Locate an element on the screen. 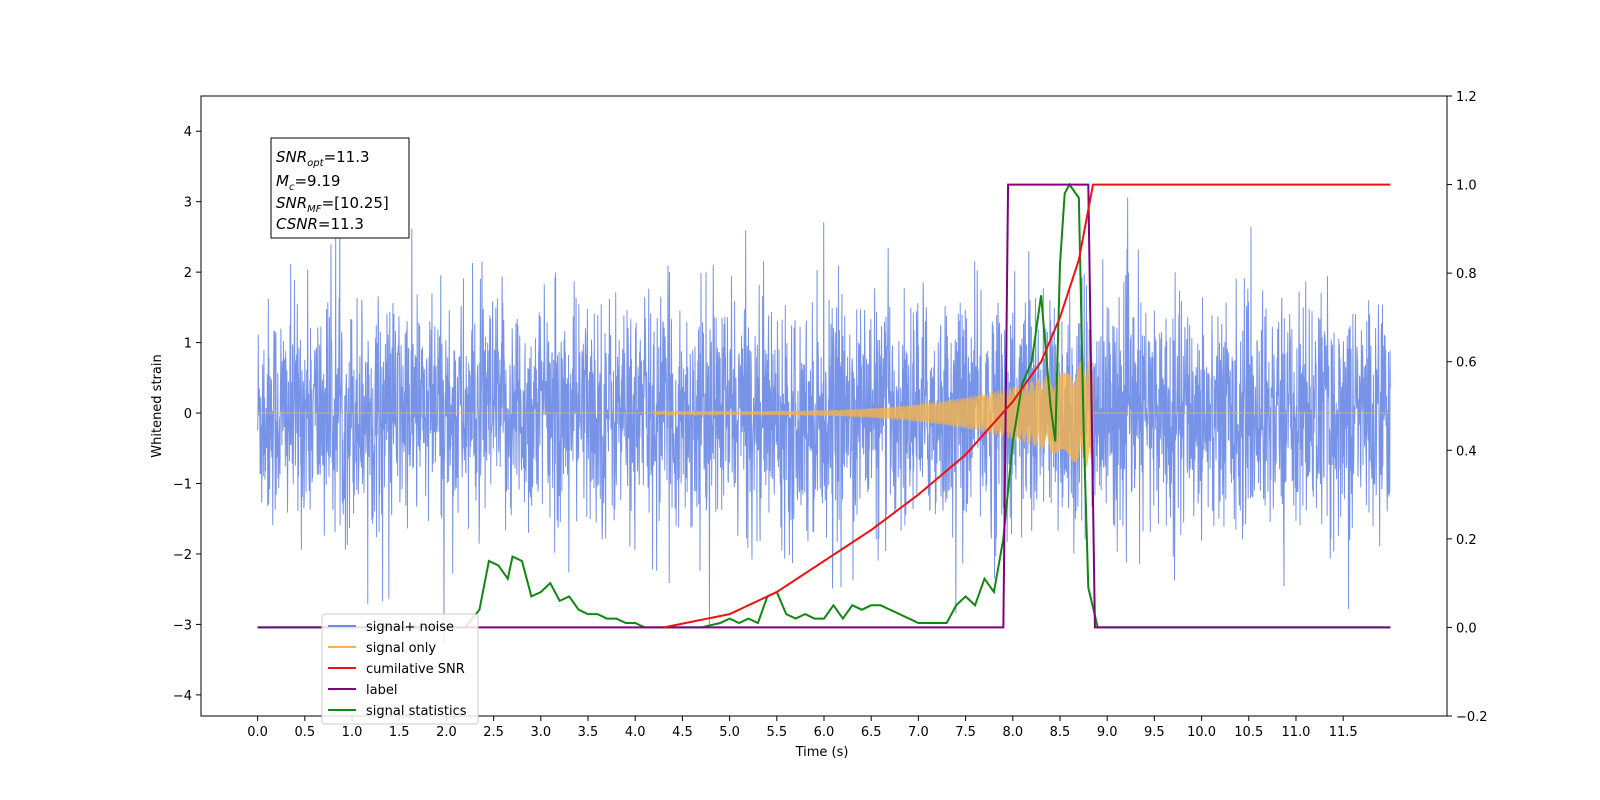 This screenshot has height=800, width=1600. x-tick-label: 4.5 is located at coordinates (682, 732).